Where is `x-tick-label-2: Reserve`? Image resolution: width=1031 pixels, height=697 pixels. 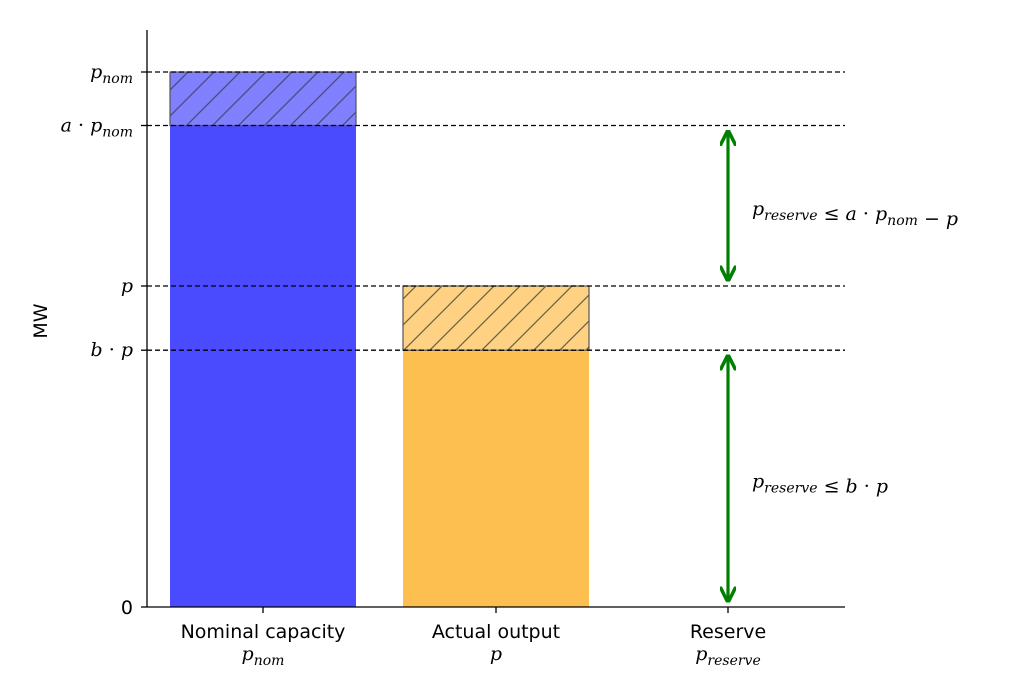
x-tick-label-2: Reserve is located at coordinates (728, 632).